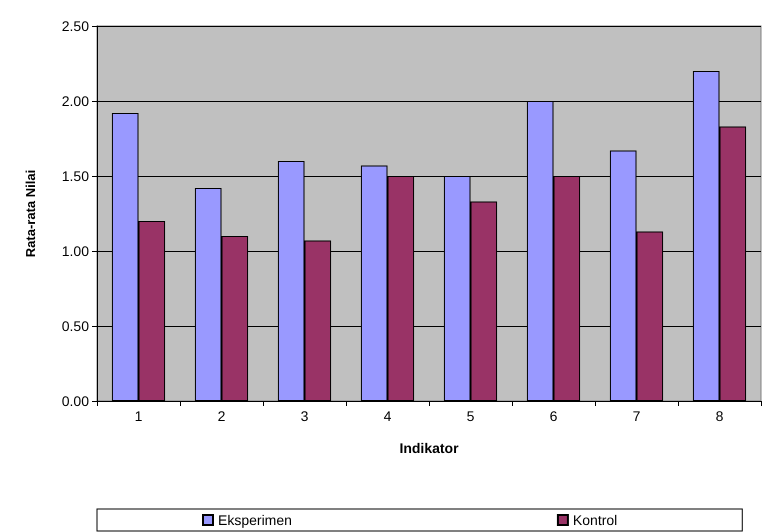 This screenshot has height=532, width=763. What do you see at coordinates (76, 26) in the screenshot?
I see `y-tick-label: 2.50` at bounding box center [76, 26].